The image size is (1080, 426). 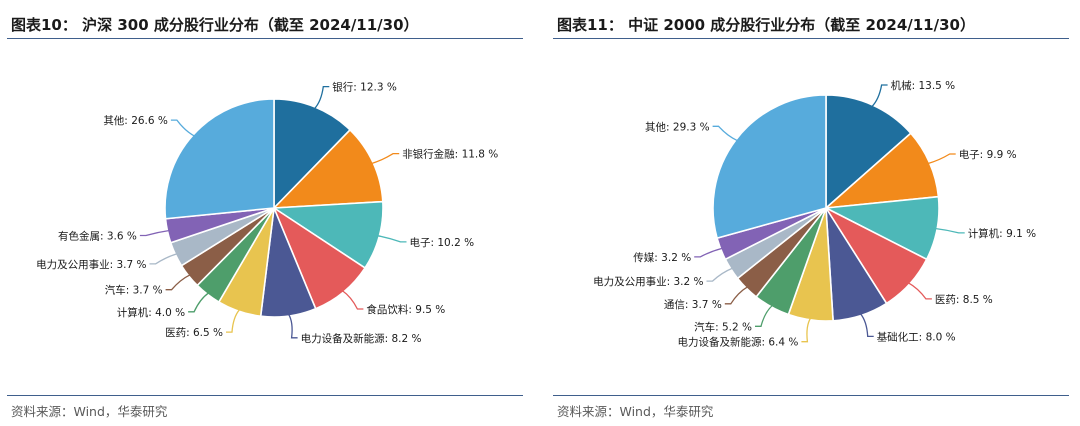 I want to click on chart-title: 图表11： 中证 2000 成分股行业分布（截至 2024/11/30）, so click(x=766, y=25).